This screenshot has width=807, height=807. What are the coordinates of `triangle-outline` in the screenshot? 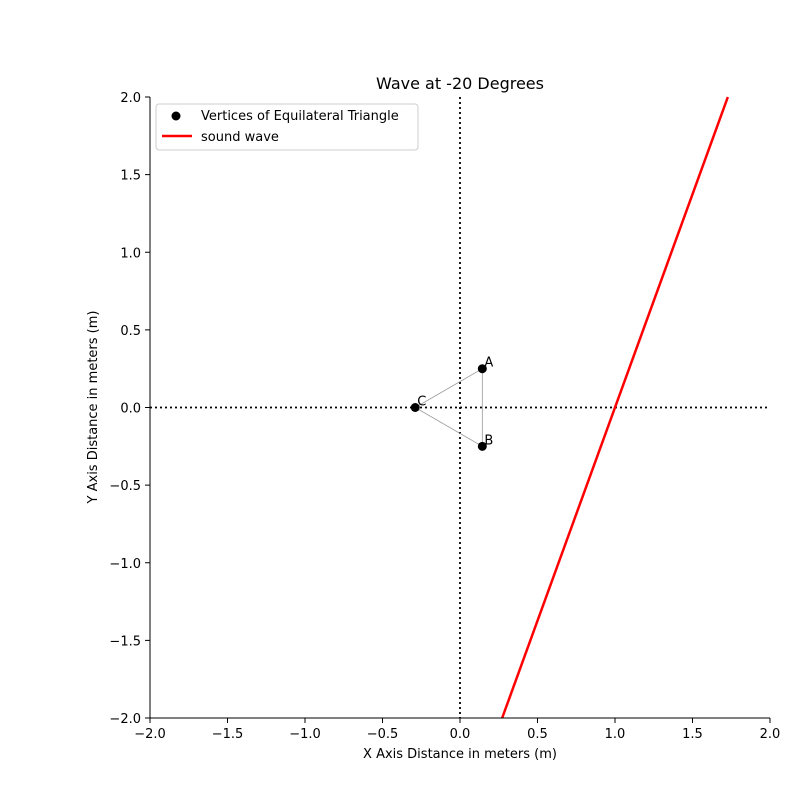 It's located at (448, 408).